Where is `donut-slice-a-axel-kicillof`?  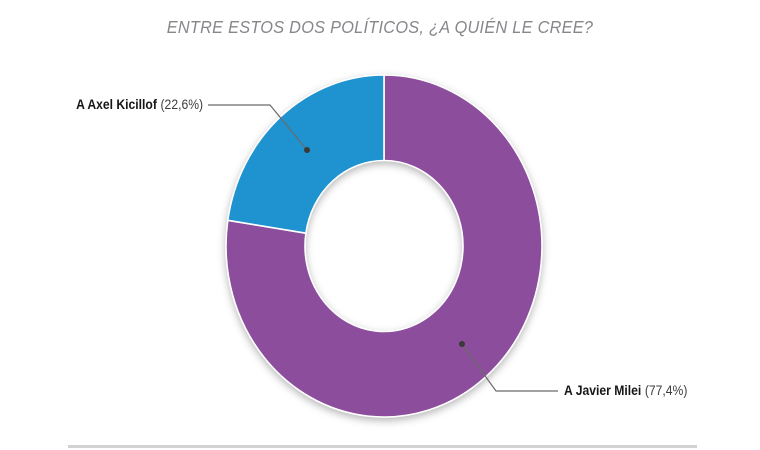
donut-slice-a-axel-kicillof is located at coordinates (305, 154).